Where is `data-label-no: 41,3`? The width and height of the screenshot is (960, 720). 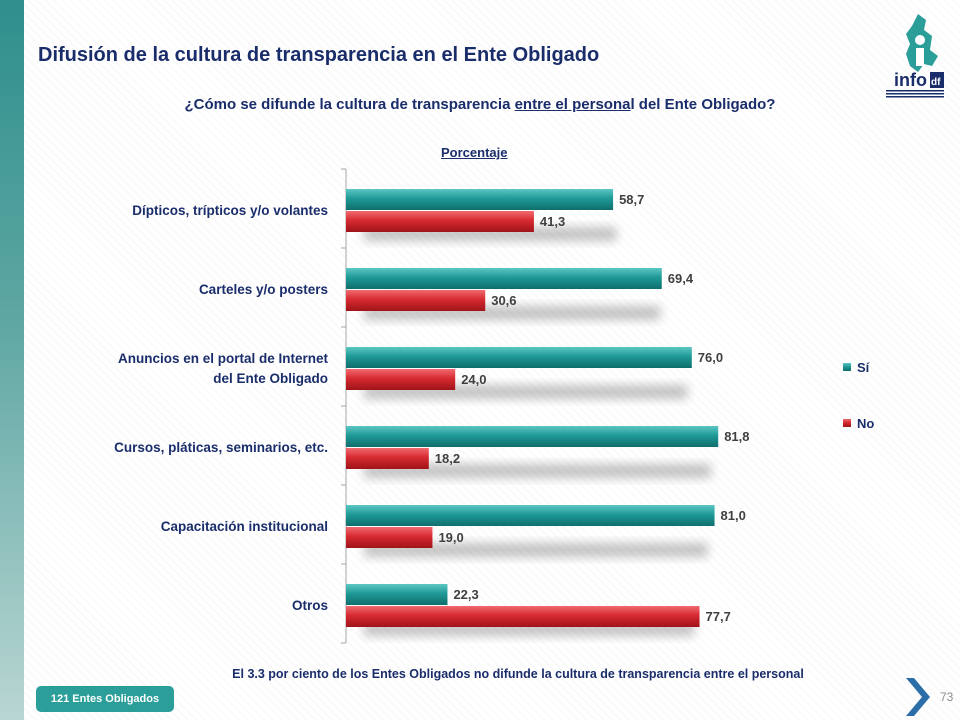
data-label-no: 41,3 is located at coordinates (552, 221).